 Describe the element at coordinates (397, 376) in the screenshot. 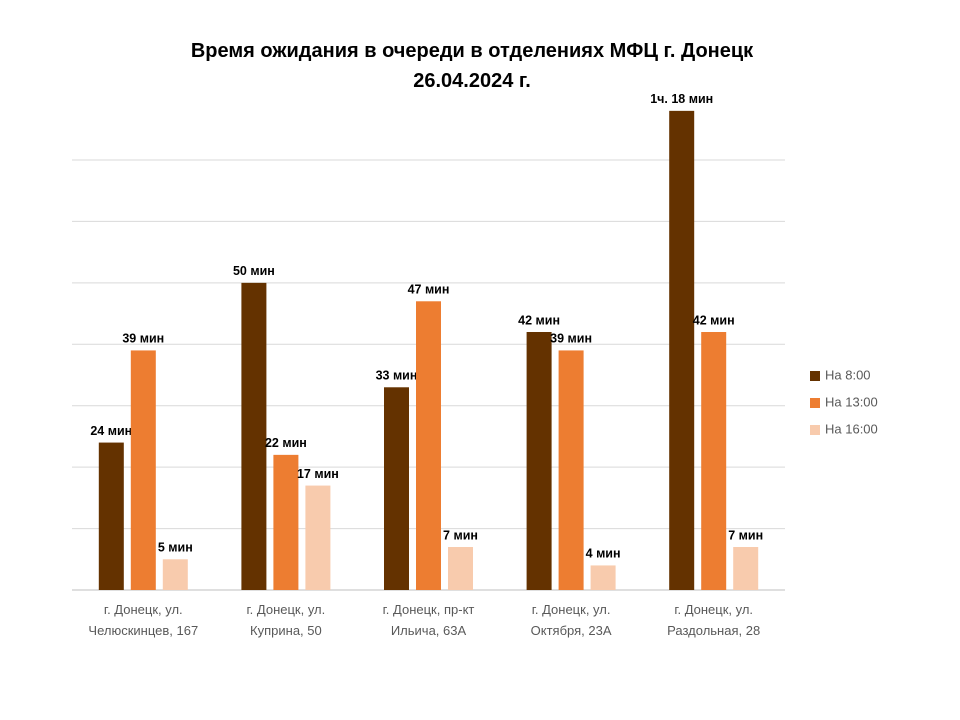

I see `data-label: 33 мин` at that location.